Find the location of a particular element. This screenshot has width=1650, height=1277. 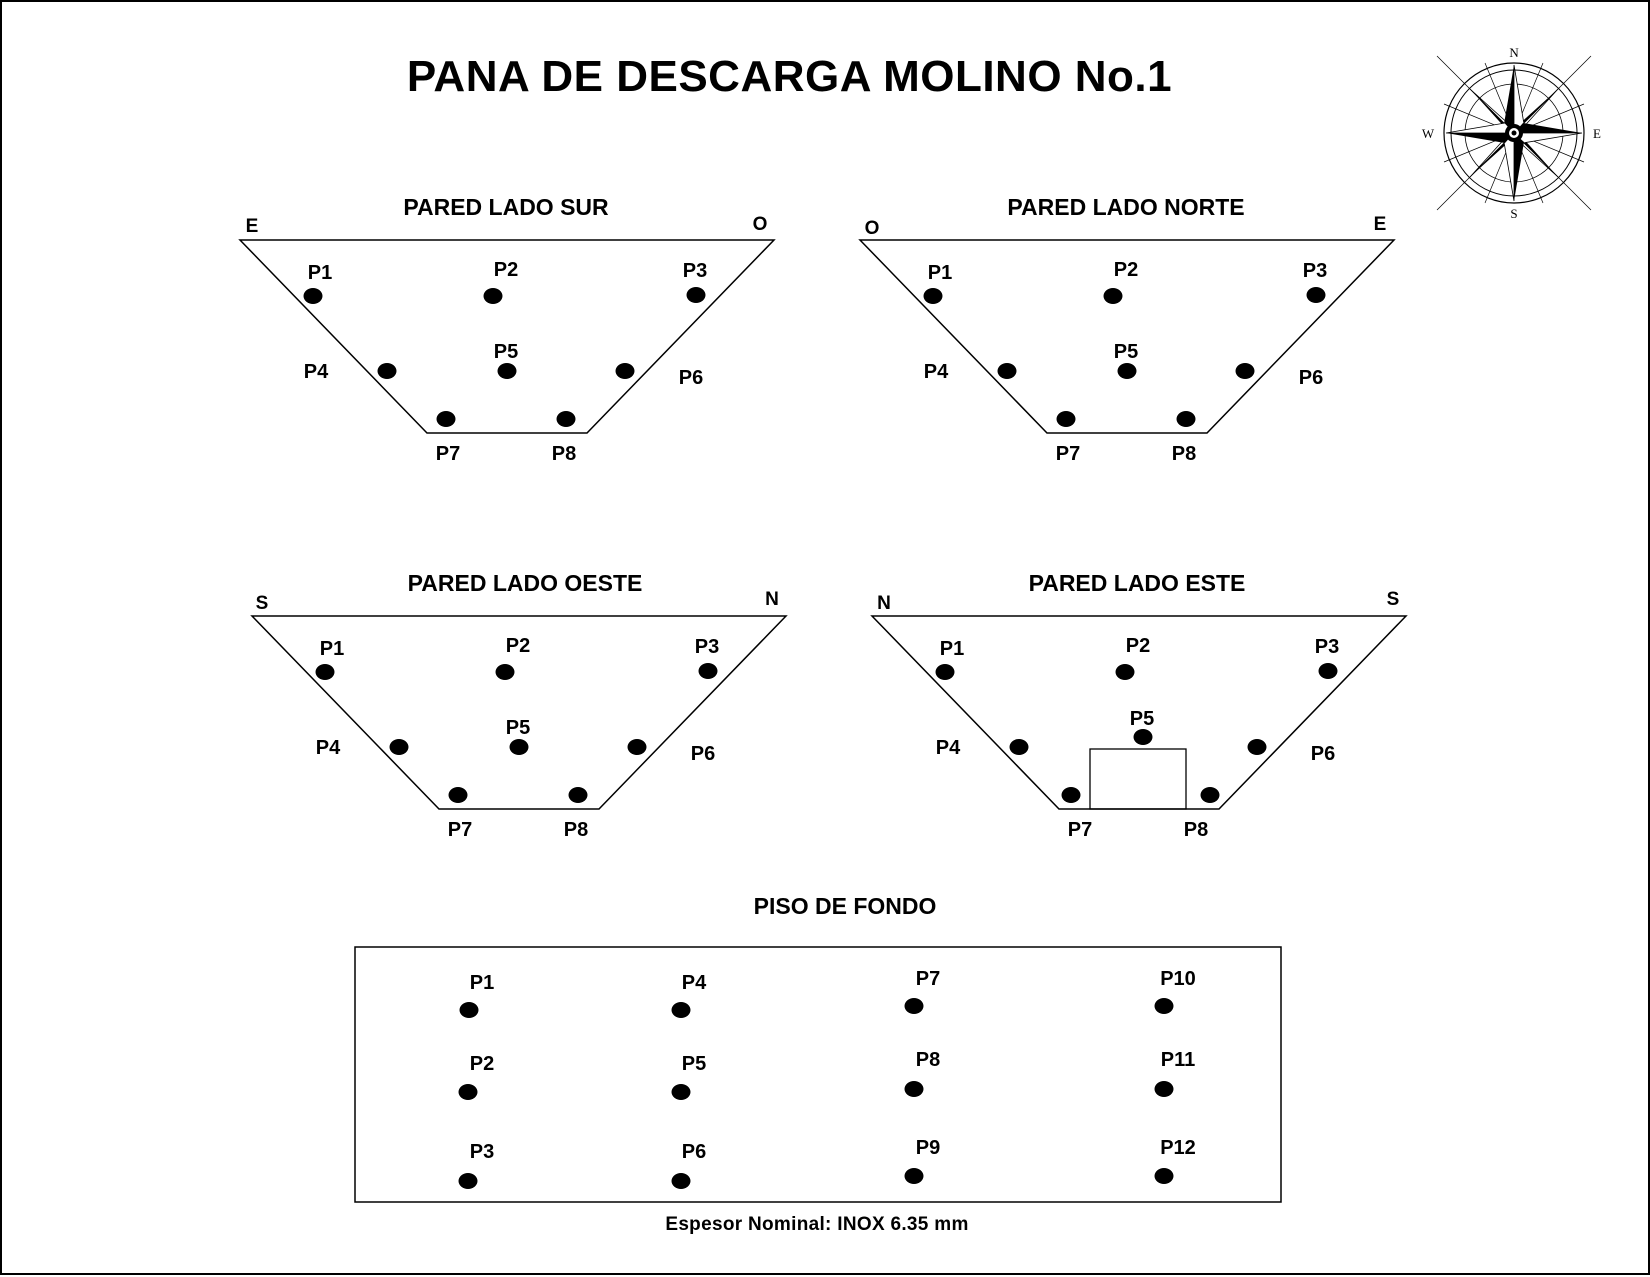

nominal-thickness-note: Espesor Nominal: INOX 6.35 mm is located at coordinates (817, 1224).